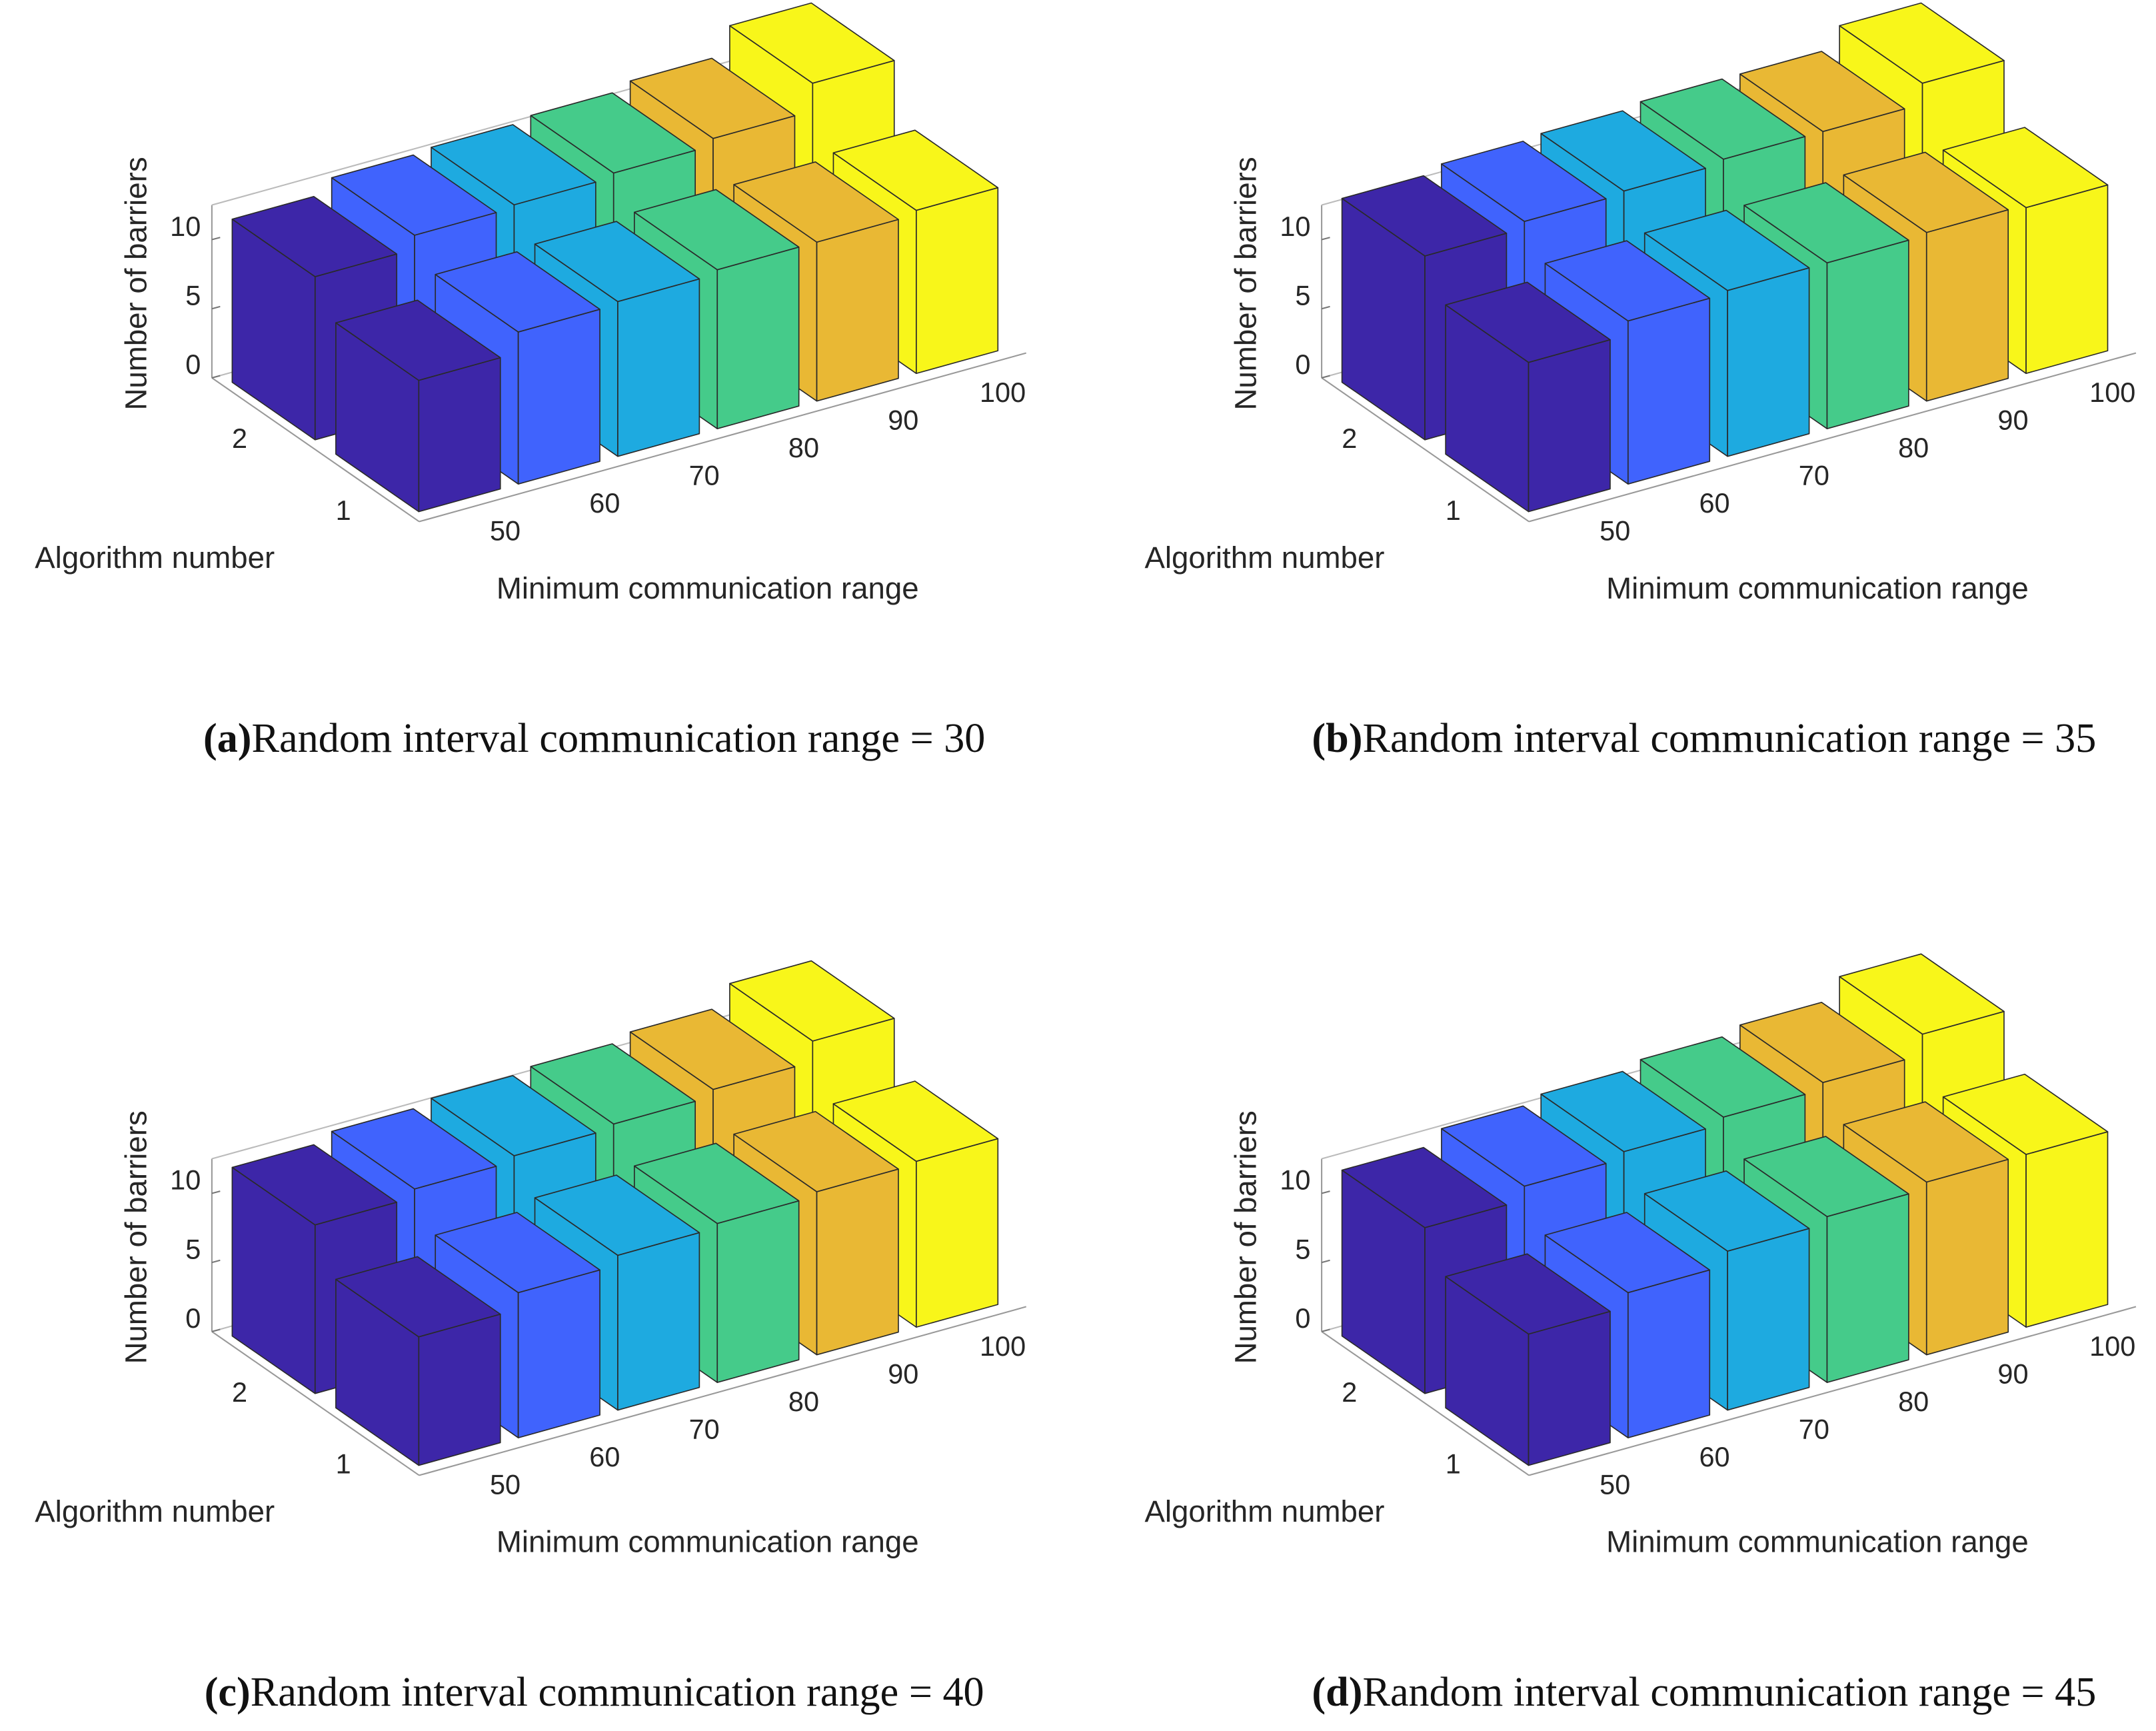  I want to click on caption-text: Random interval communication range = 45, so click(1729, 1692).